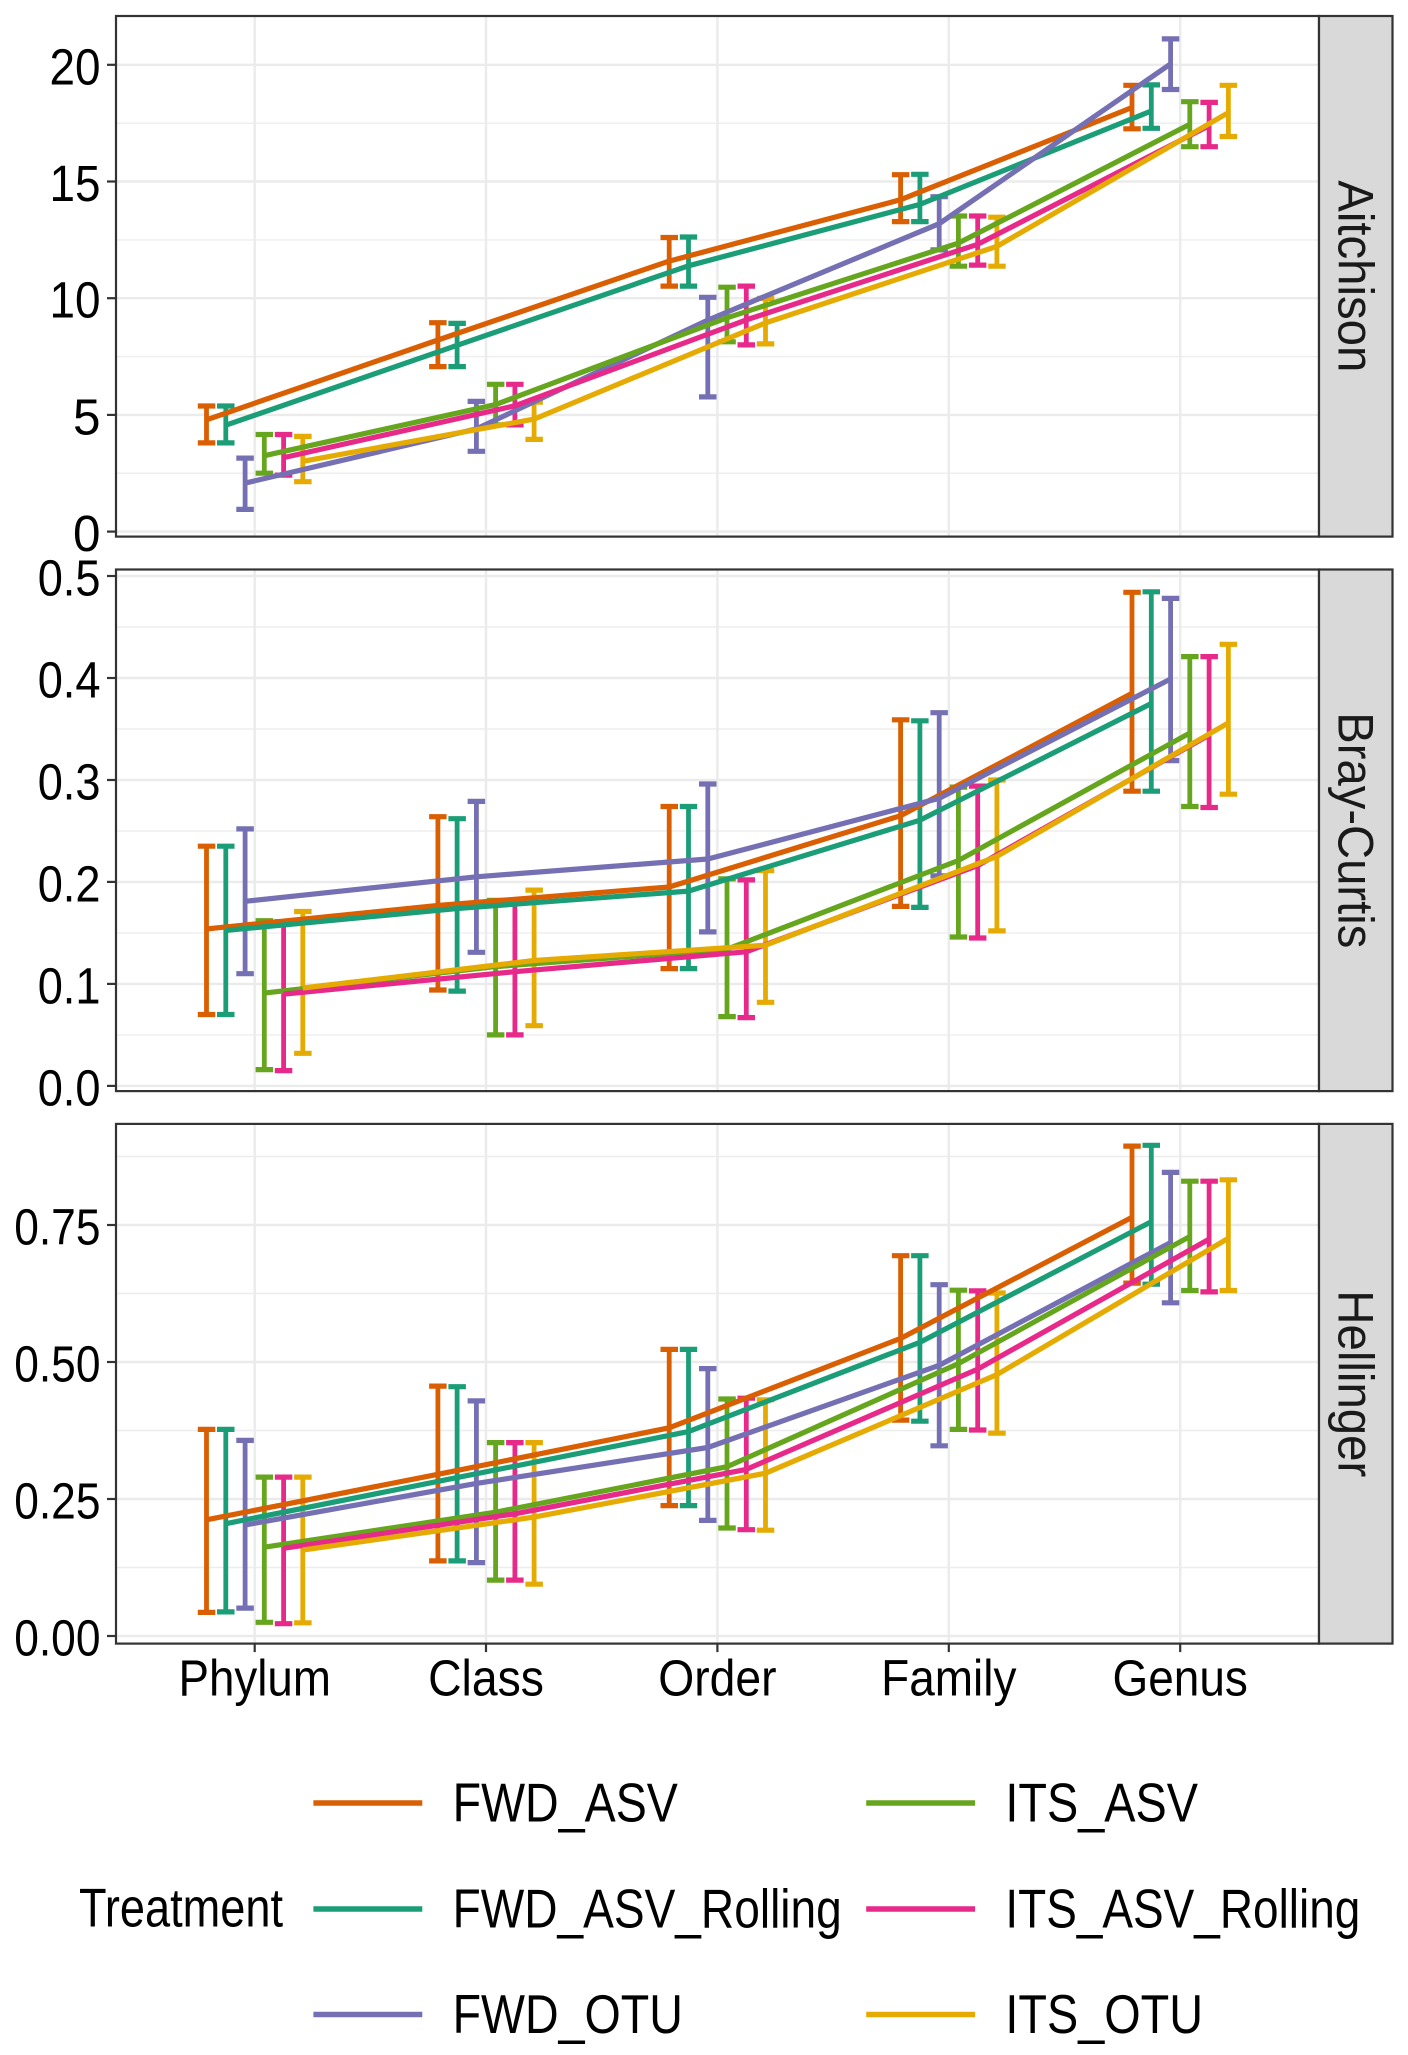 The width and height of the screenshot is (1408, 2055). What do you see at coordinates (69, 883) in the screenshot?
I see `svg-text: 0.2` at bounding box center [69, 883].